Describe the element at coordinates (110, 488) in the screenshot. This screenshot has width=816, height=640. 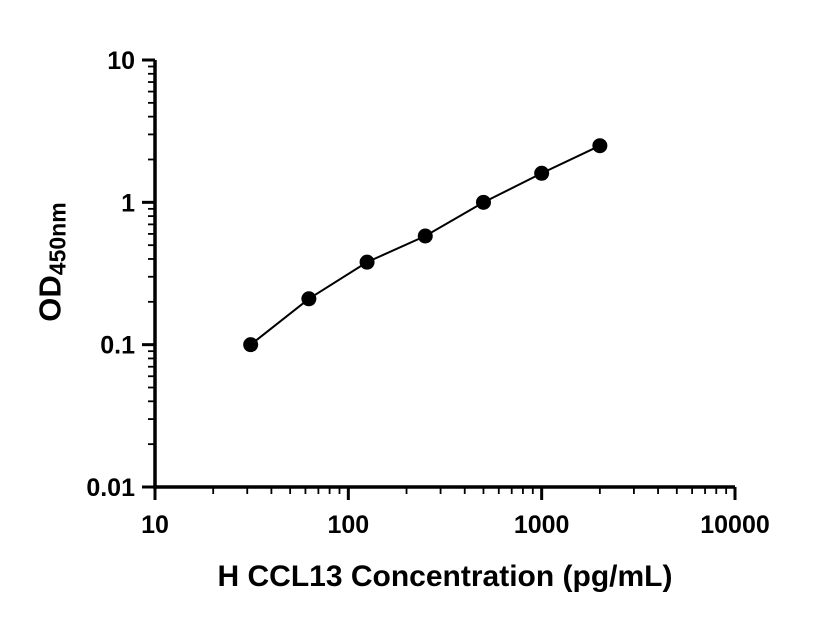
I see `y-tick-label: 0.01` at that location.